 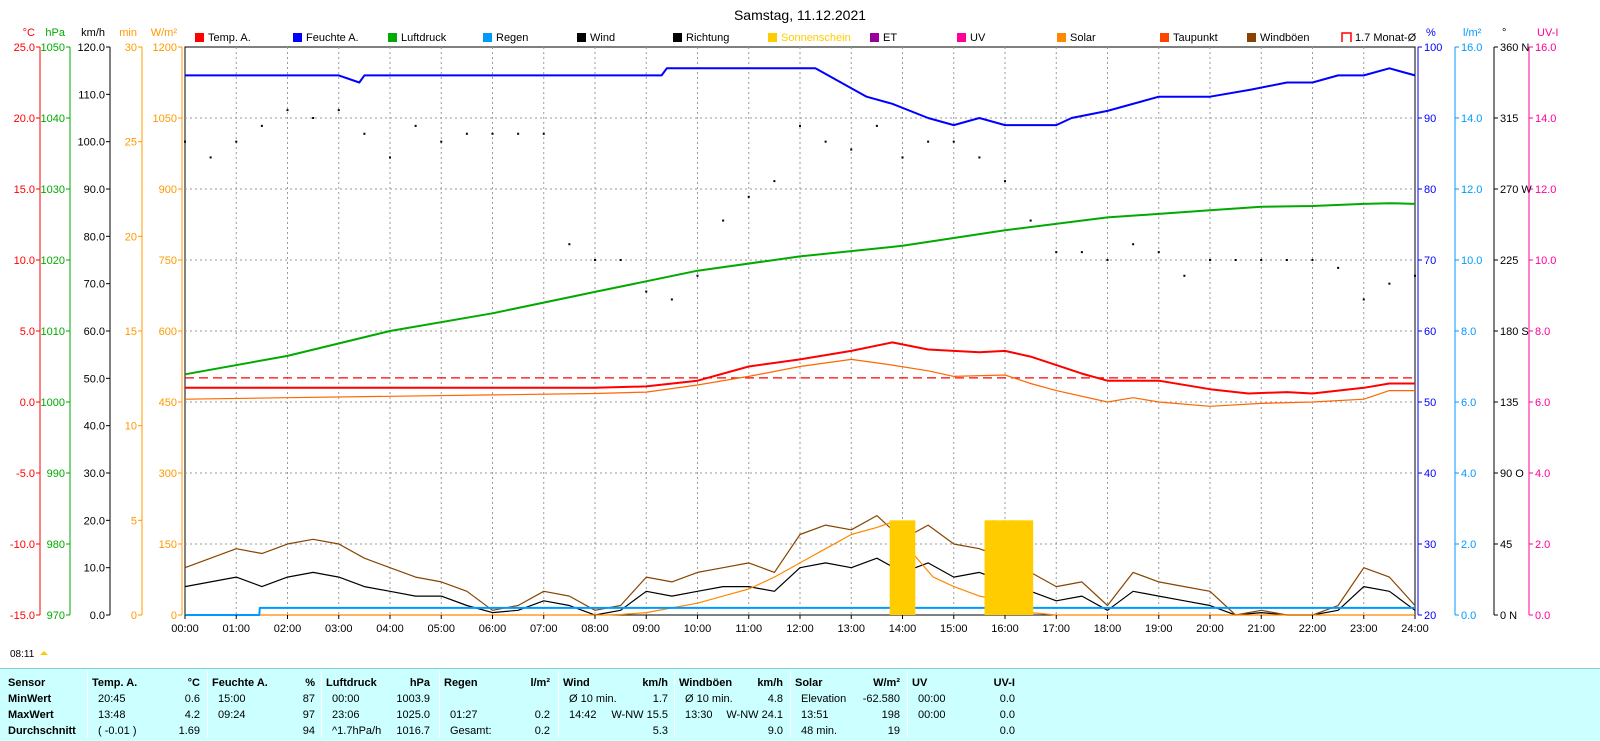 I want to click on legend-label: ET, so click(x=890, y=38).